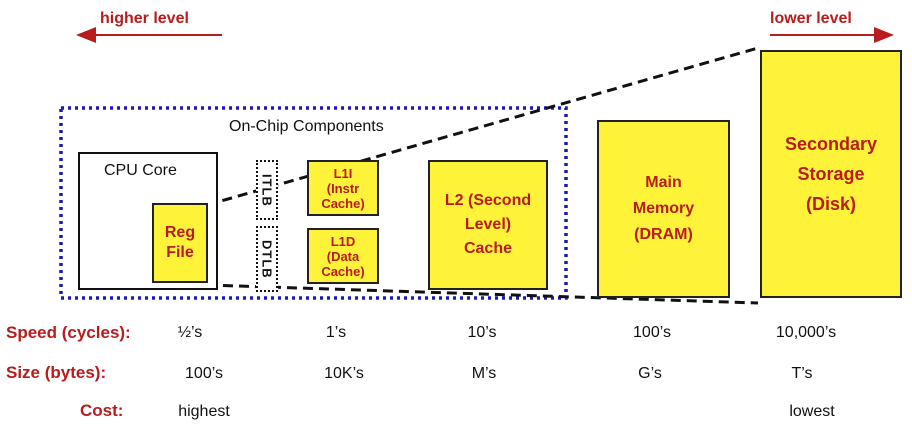  What do you see at coordinates (482, 332) in the screenshot?
I see `speed-value: 10’s` at bounding box center [482, 332].